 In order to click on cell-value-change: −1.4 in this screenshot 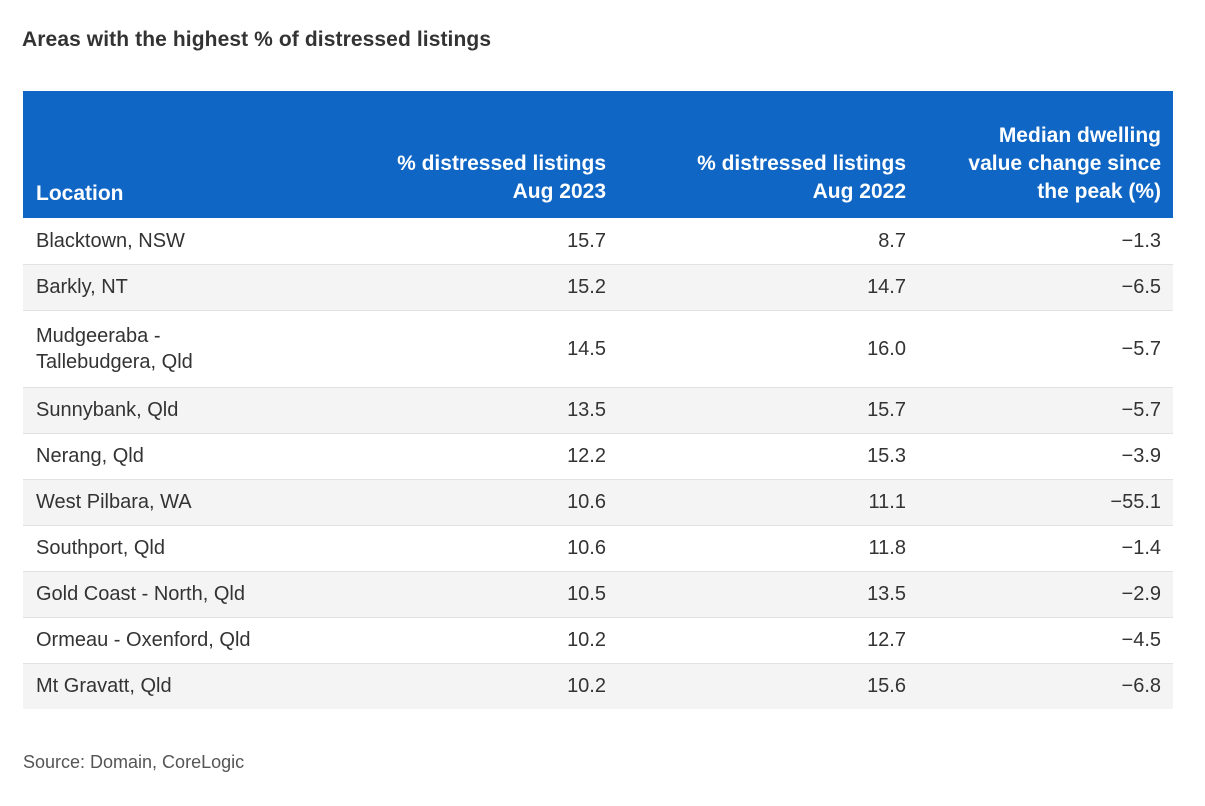, I will do `click(1045, 548)`.